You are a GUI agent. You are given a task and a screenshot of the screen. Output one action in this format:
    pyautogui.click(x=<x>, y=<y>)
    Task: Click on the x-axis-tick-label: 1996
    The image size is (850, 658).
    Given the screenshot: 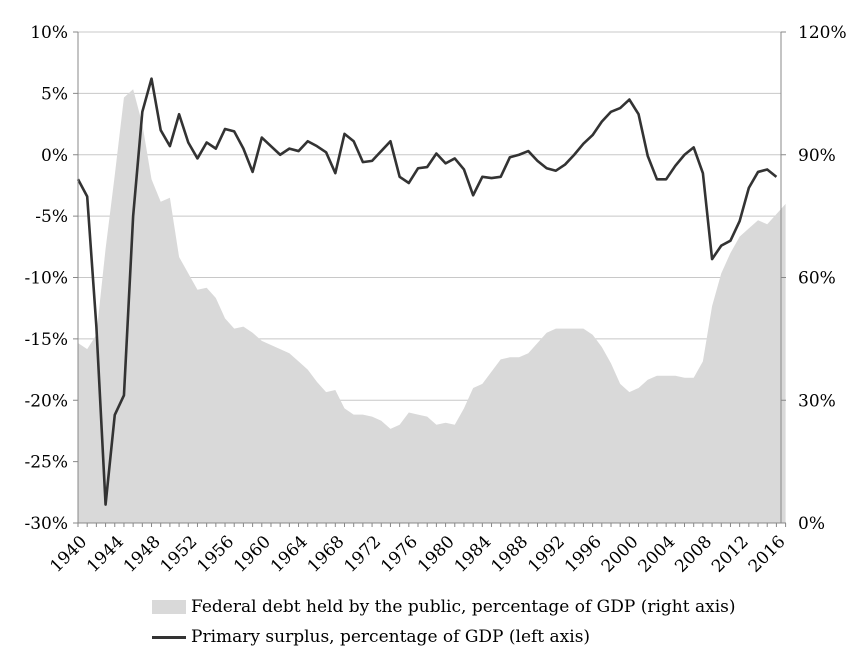 What is the action you would take?
    pyautogui.click(x=583, y=554)
    